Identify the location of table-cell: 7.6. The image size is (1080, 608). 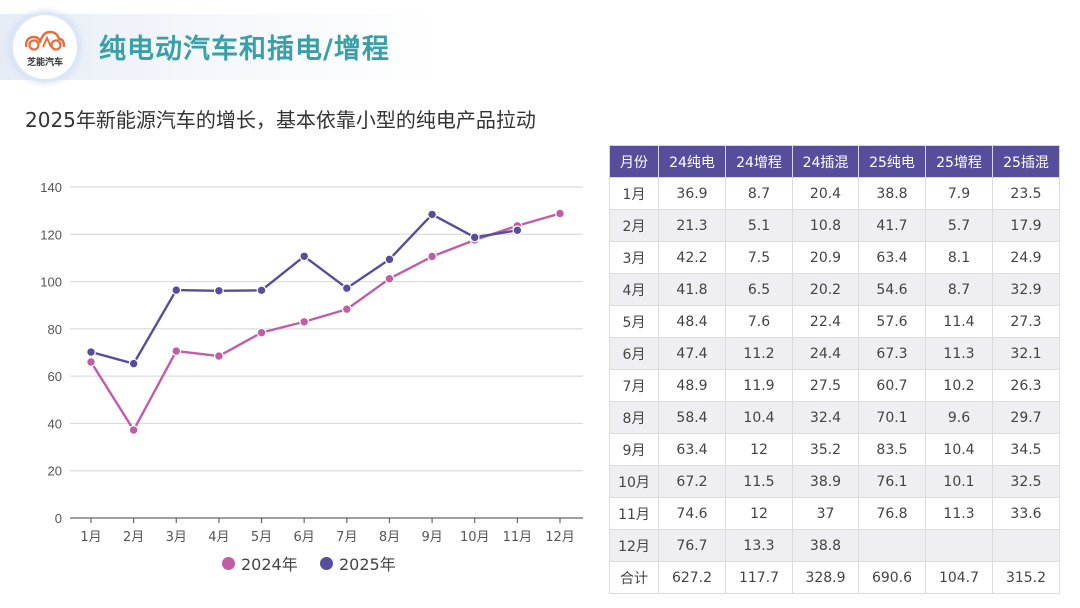
(759, 321).